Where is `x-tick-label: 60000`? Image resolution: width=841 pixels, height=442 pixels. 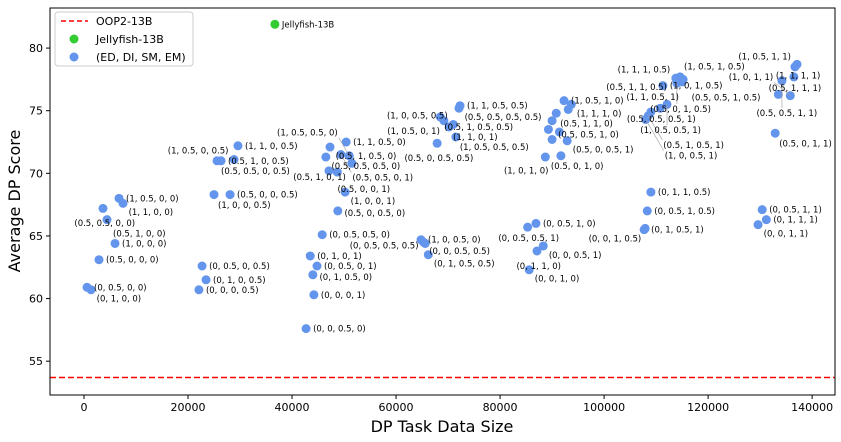
x-tick-label: 60000 is located at coordinates (396, 407).